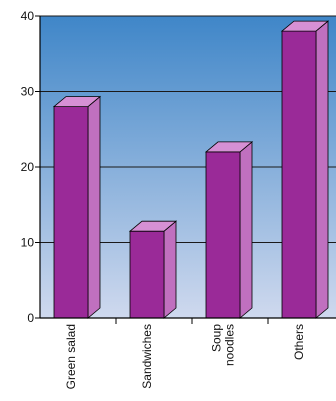 The height and width of the screenshot is (401, 336). I want to click on y-axis-ticks: 0 10 20 30 40, so click(30, 167).